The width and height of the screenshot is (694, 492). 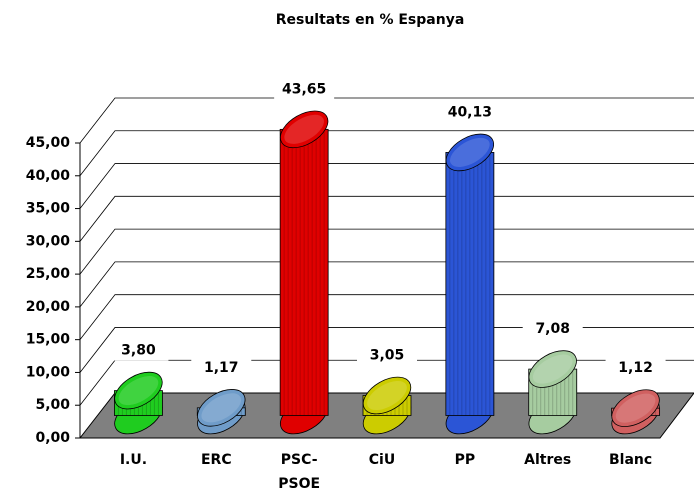 I want to click on y-tick-label: 35,00, so click(x=48, y=209).